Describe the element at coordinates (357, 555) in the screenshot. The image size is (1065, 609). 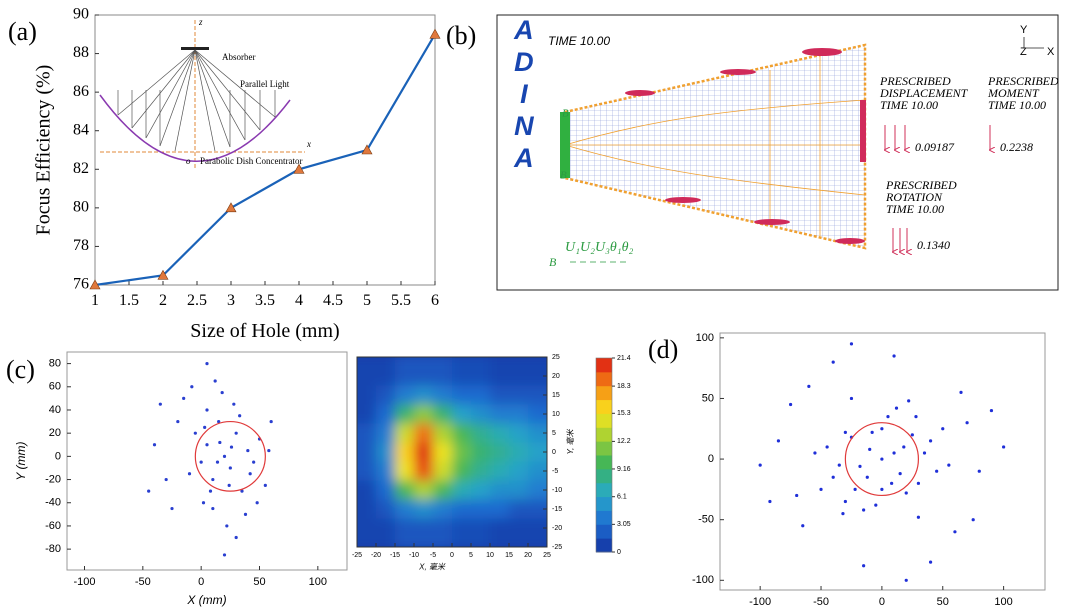
I see `x-tick-label: -25` at that location.